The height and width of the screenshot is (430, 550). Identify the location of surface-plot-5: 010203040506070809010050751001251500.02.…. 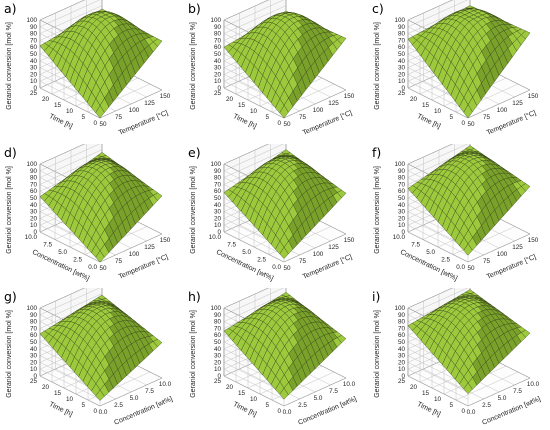
(271, 213).